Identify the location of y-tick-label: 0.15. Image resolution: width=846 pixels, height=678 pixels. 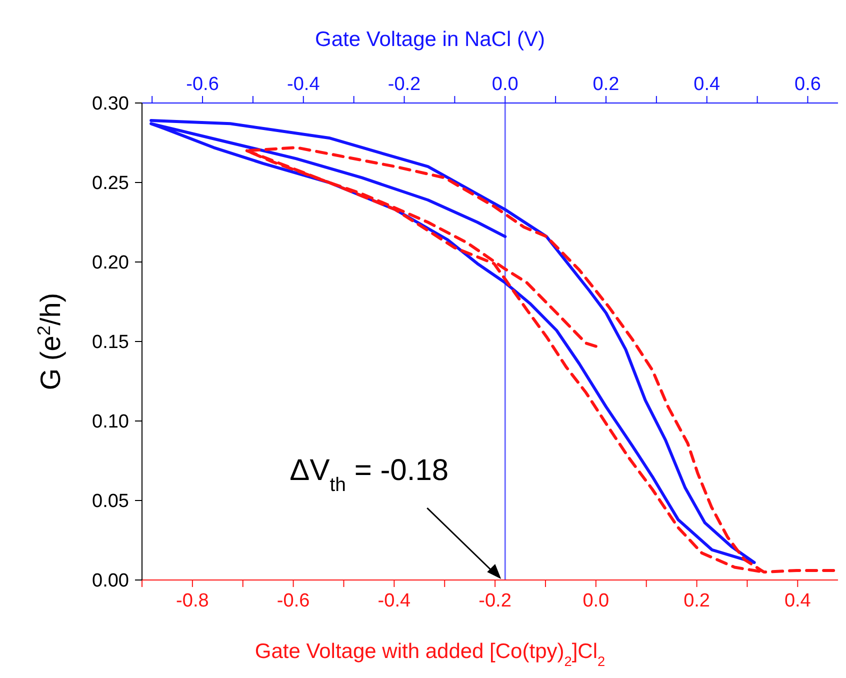
(110, 343).